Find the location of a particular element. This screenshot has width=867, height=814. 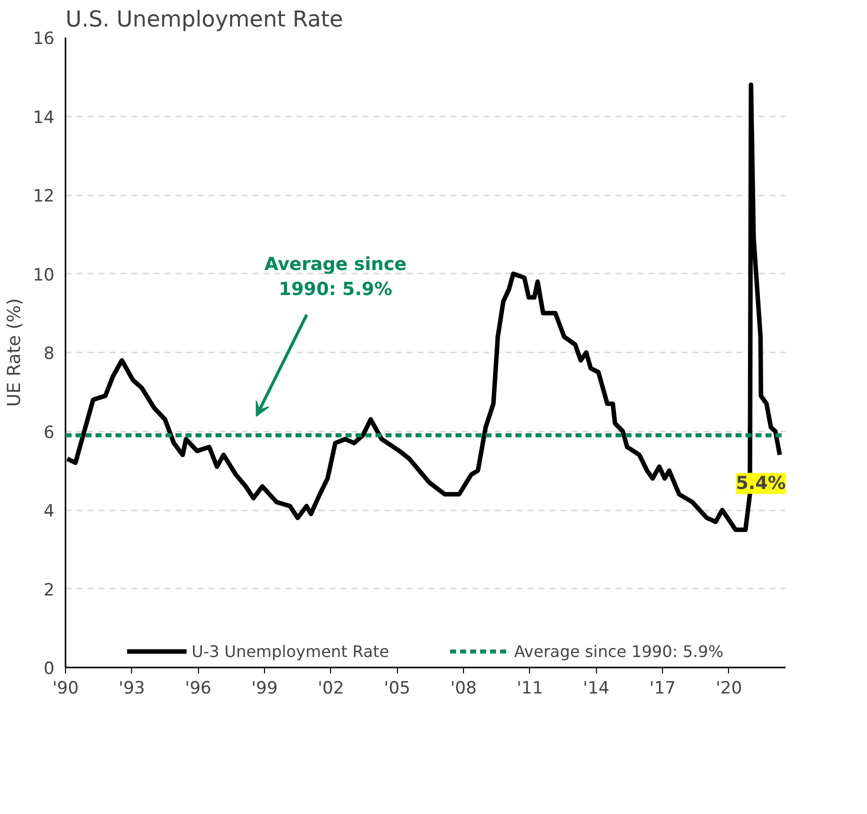

x-tick-label: '90 is located at coordinates (65, 688).